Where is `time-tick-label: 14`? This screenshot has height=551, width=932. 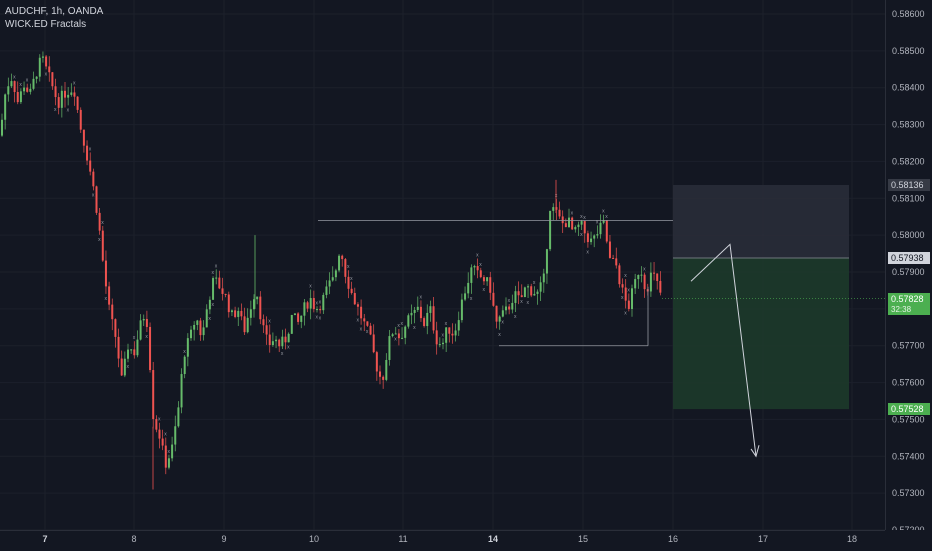
time-tick-label: 14 is located at coordinates (493, 539).